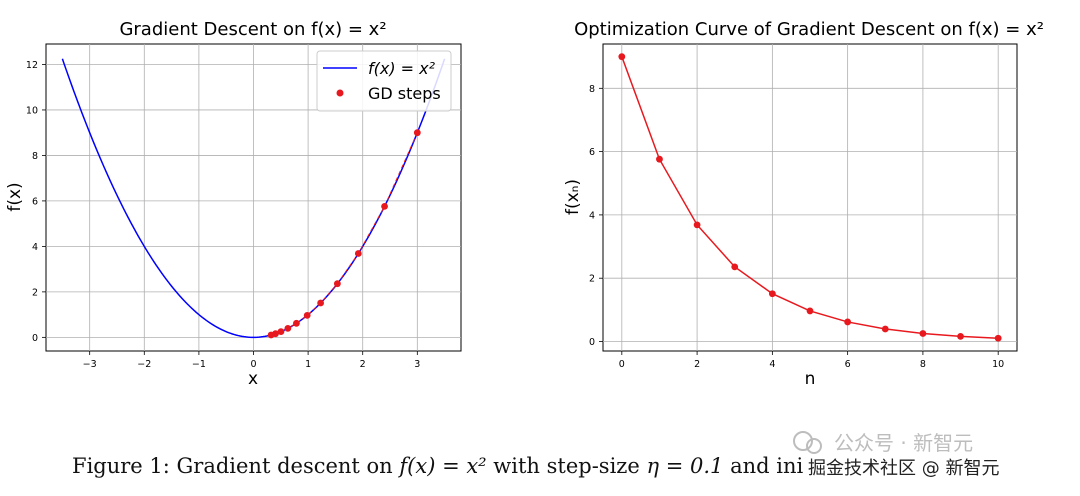 The height and width of the screenshot is (496, 1080). I want to click on left-ytick-label: 12, so click(32, 65).